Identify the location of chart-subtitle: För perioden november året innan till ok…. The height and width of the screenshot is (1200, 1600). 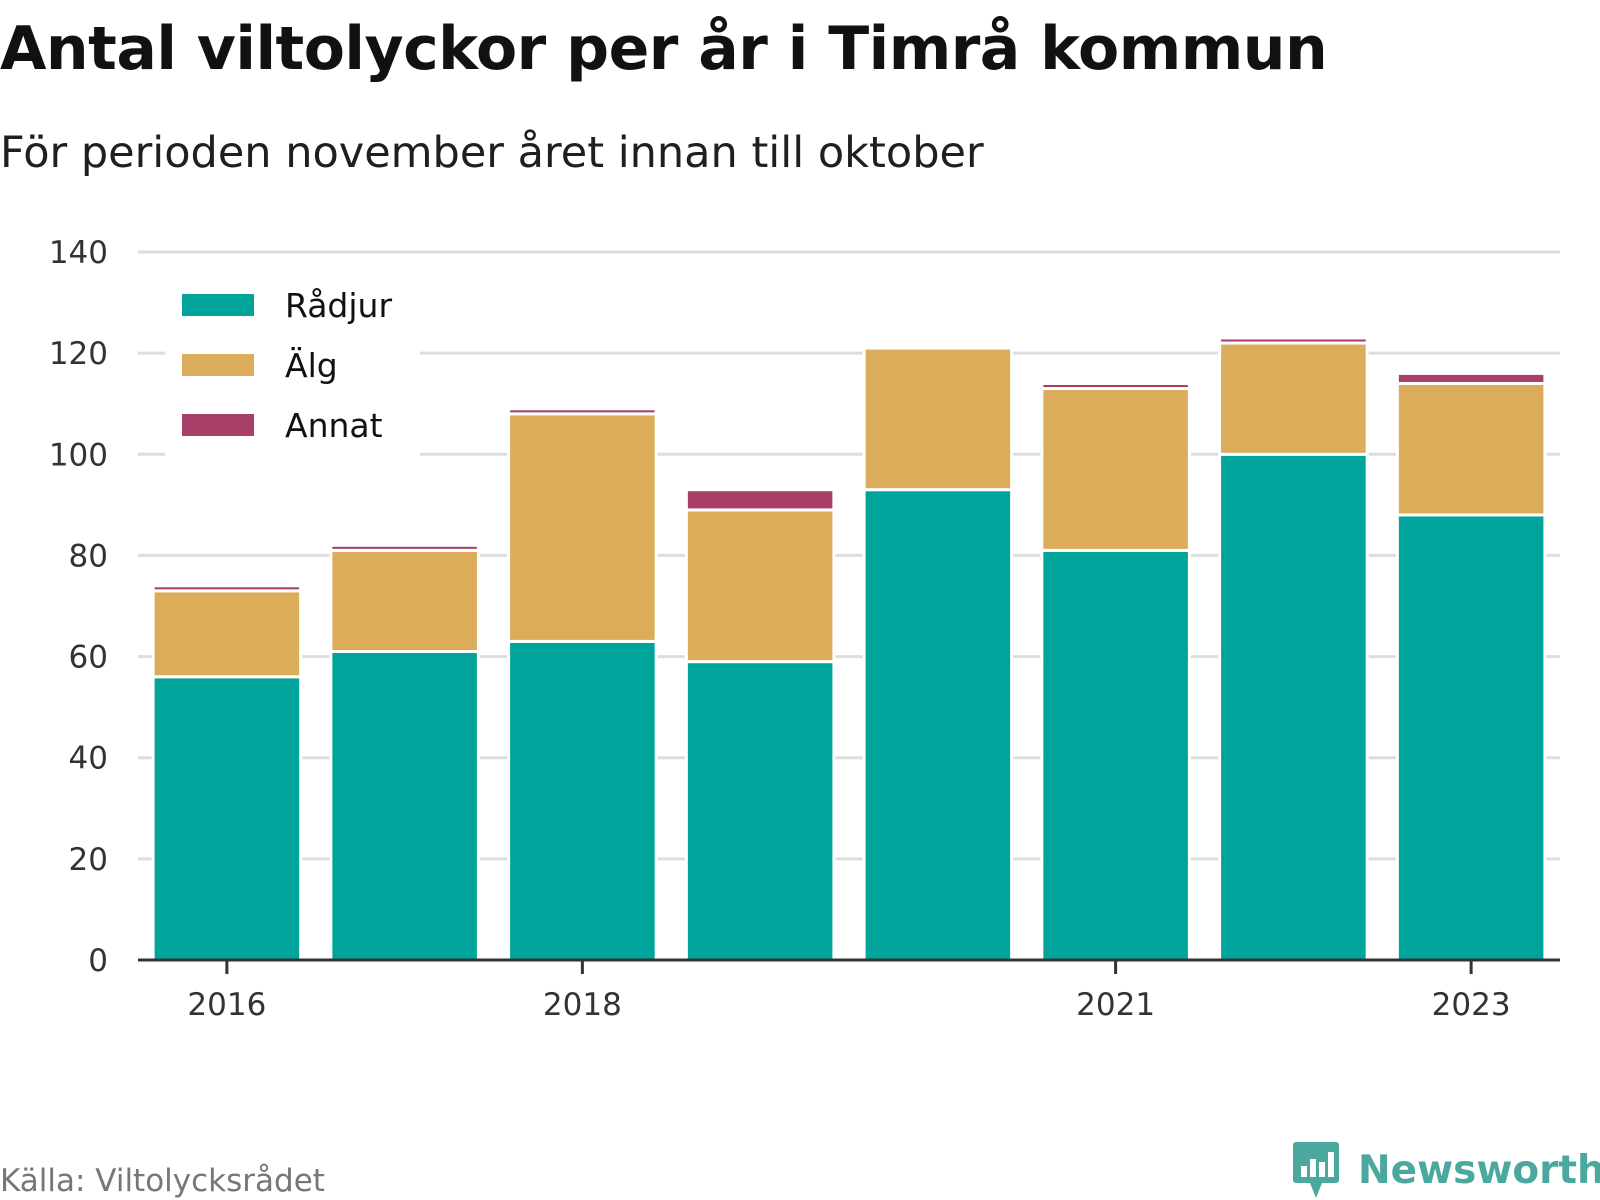
(492, 153).